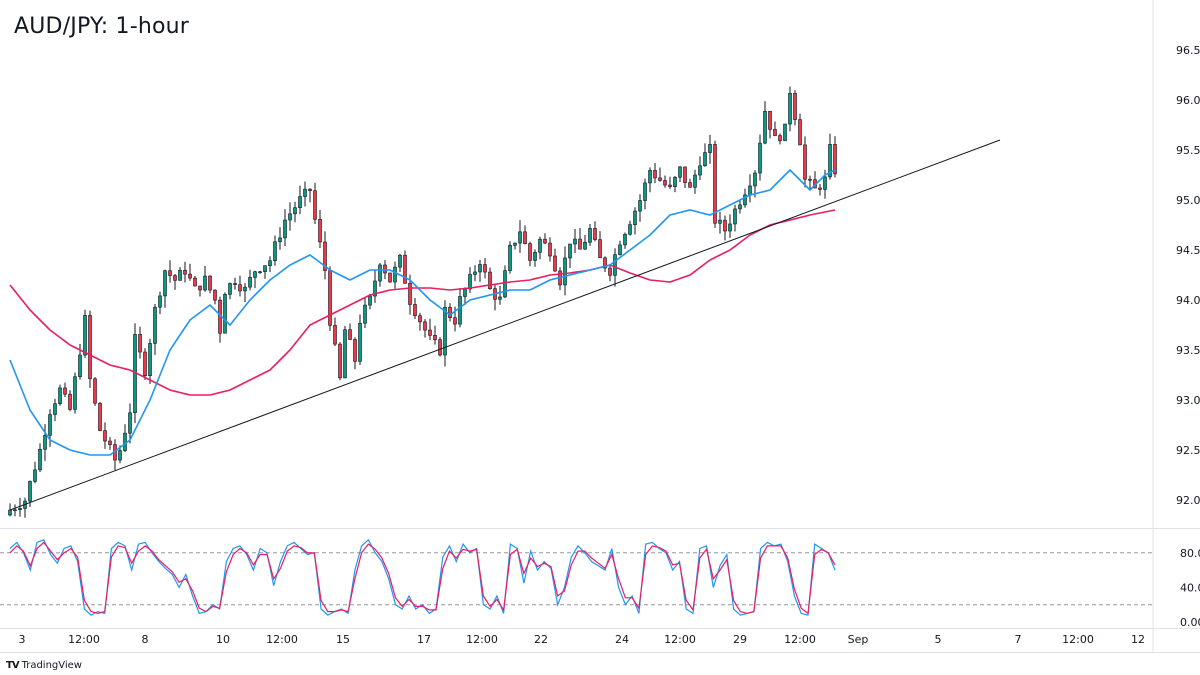 This screenshot has height=675, width=1200. What do you see at coordinates (1188, 200) in the screenshot?
I see `price-tick-label: 95.000` at bounding box center [1188, 200].